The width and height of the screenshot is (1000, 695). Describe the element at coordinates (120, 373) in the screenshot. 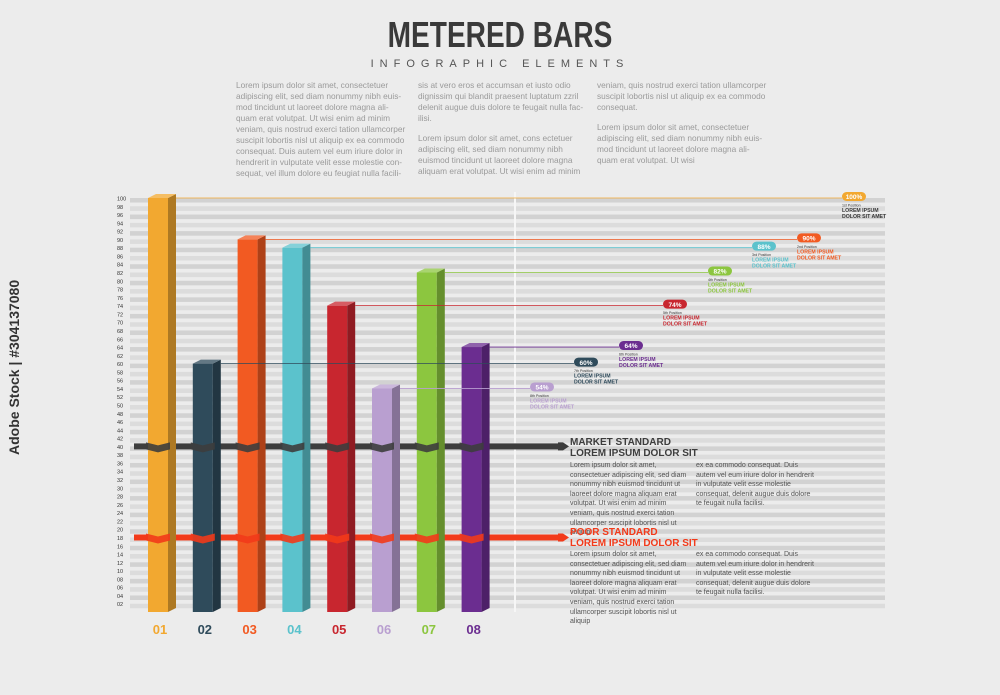

I see `y-tick-label: 58` at that location.